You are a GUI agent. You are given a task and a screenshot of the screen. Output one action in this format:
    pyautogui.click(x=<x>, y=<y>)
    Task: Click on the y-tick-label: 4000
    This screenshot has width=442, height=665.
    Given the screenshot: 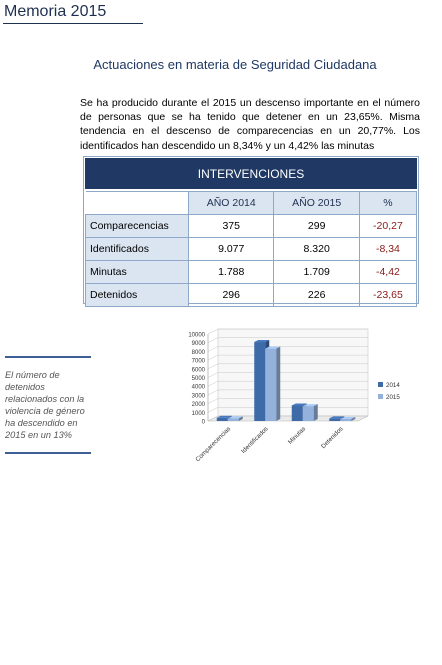 What is the action you would take?
    pyautogui.click(x=199, y=388)
    